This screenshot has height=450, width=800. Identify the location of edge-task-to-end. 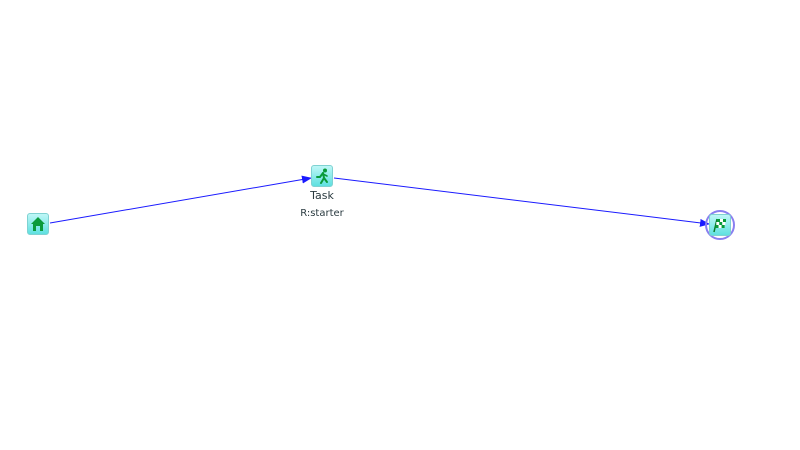
(521, 202).